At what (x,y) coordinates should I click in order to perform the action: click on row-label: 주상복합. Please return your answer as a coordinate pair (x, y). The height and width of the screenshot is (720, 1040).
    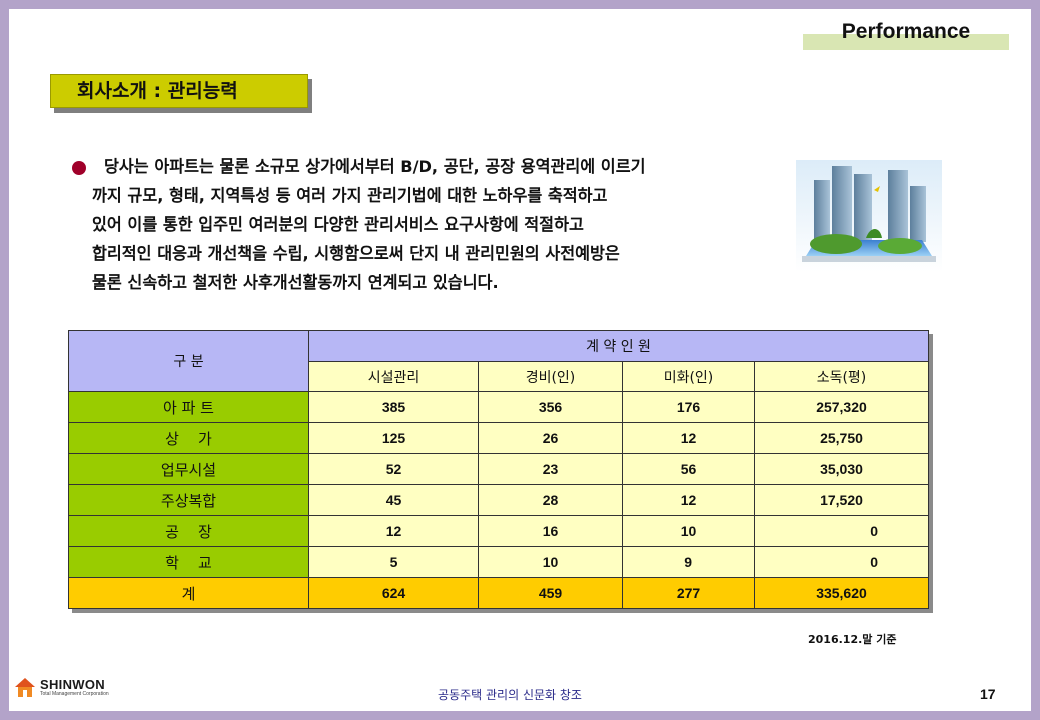
    Looking at the image, I should click on (188, 500).